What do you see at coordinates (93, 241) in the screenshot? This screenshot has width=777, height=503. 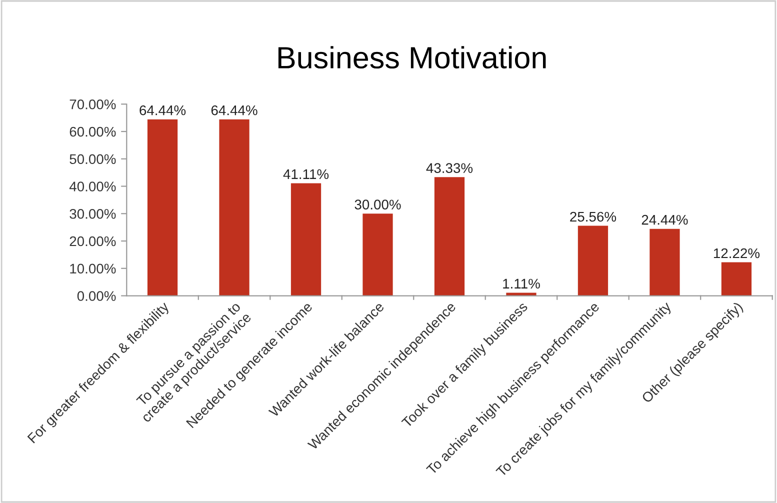 I see `y-tick-label: 20.00%` at bounding box center [93, 241].